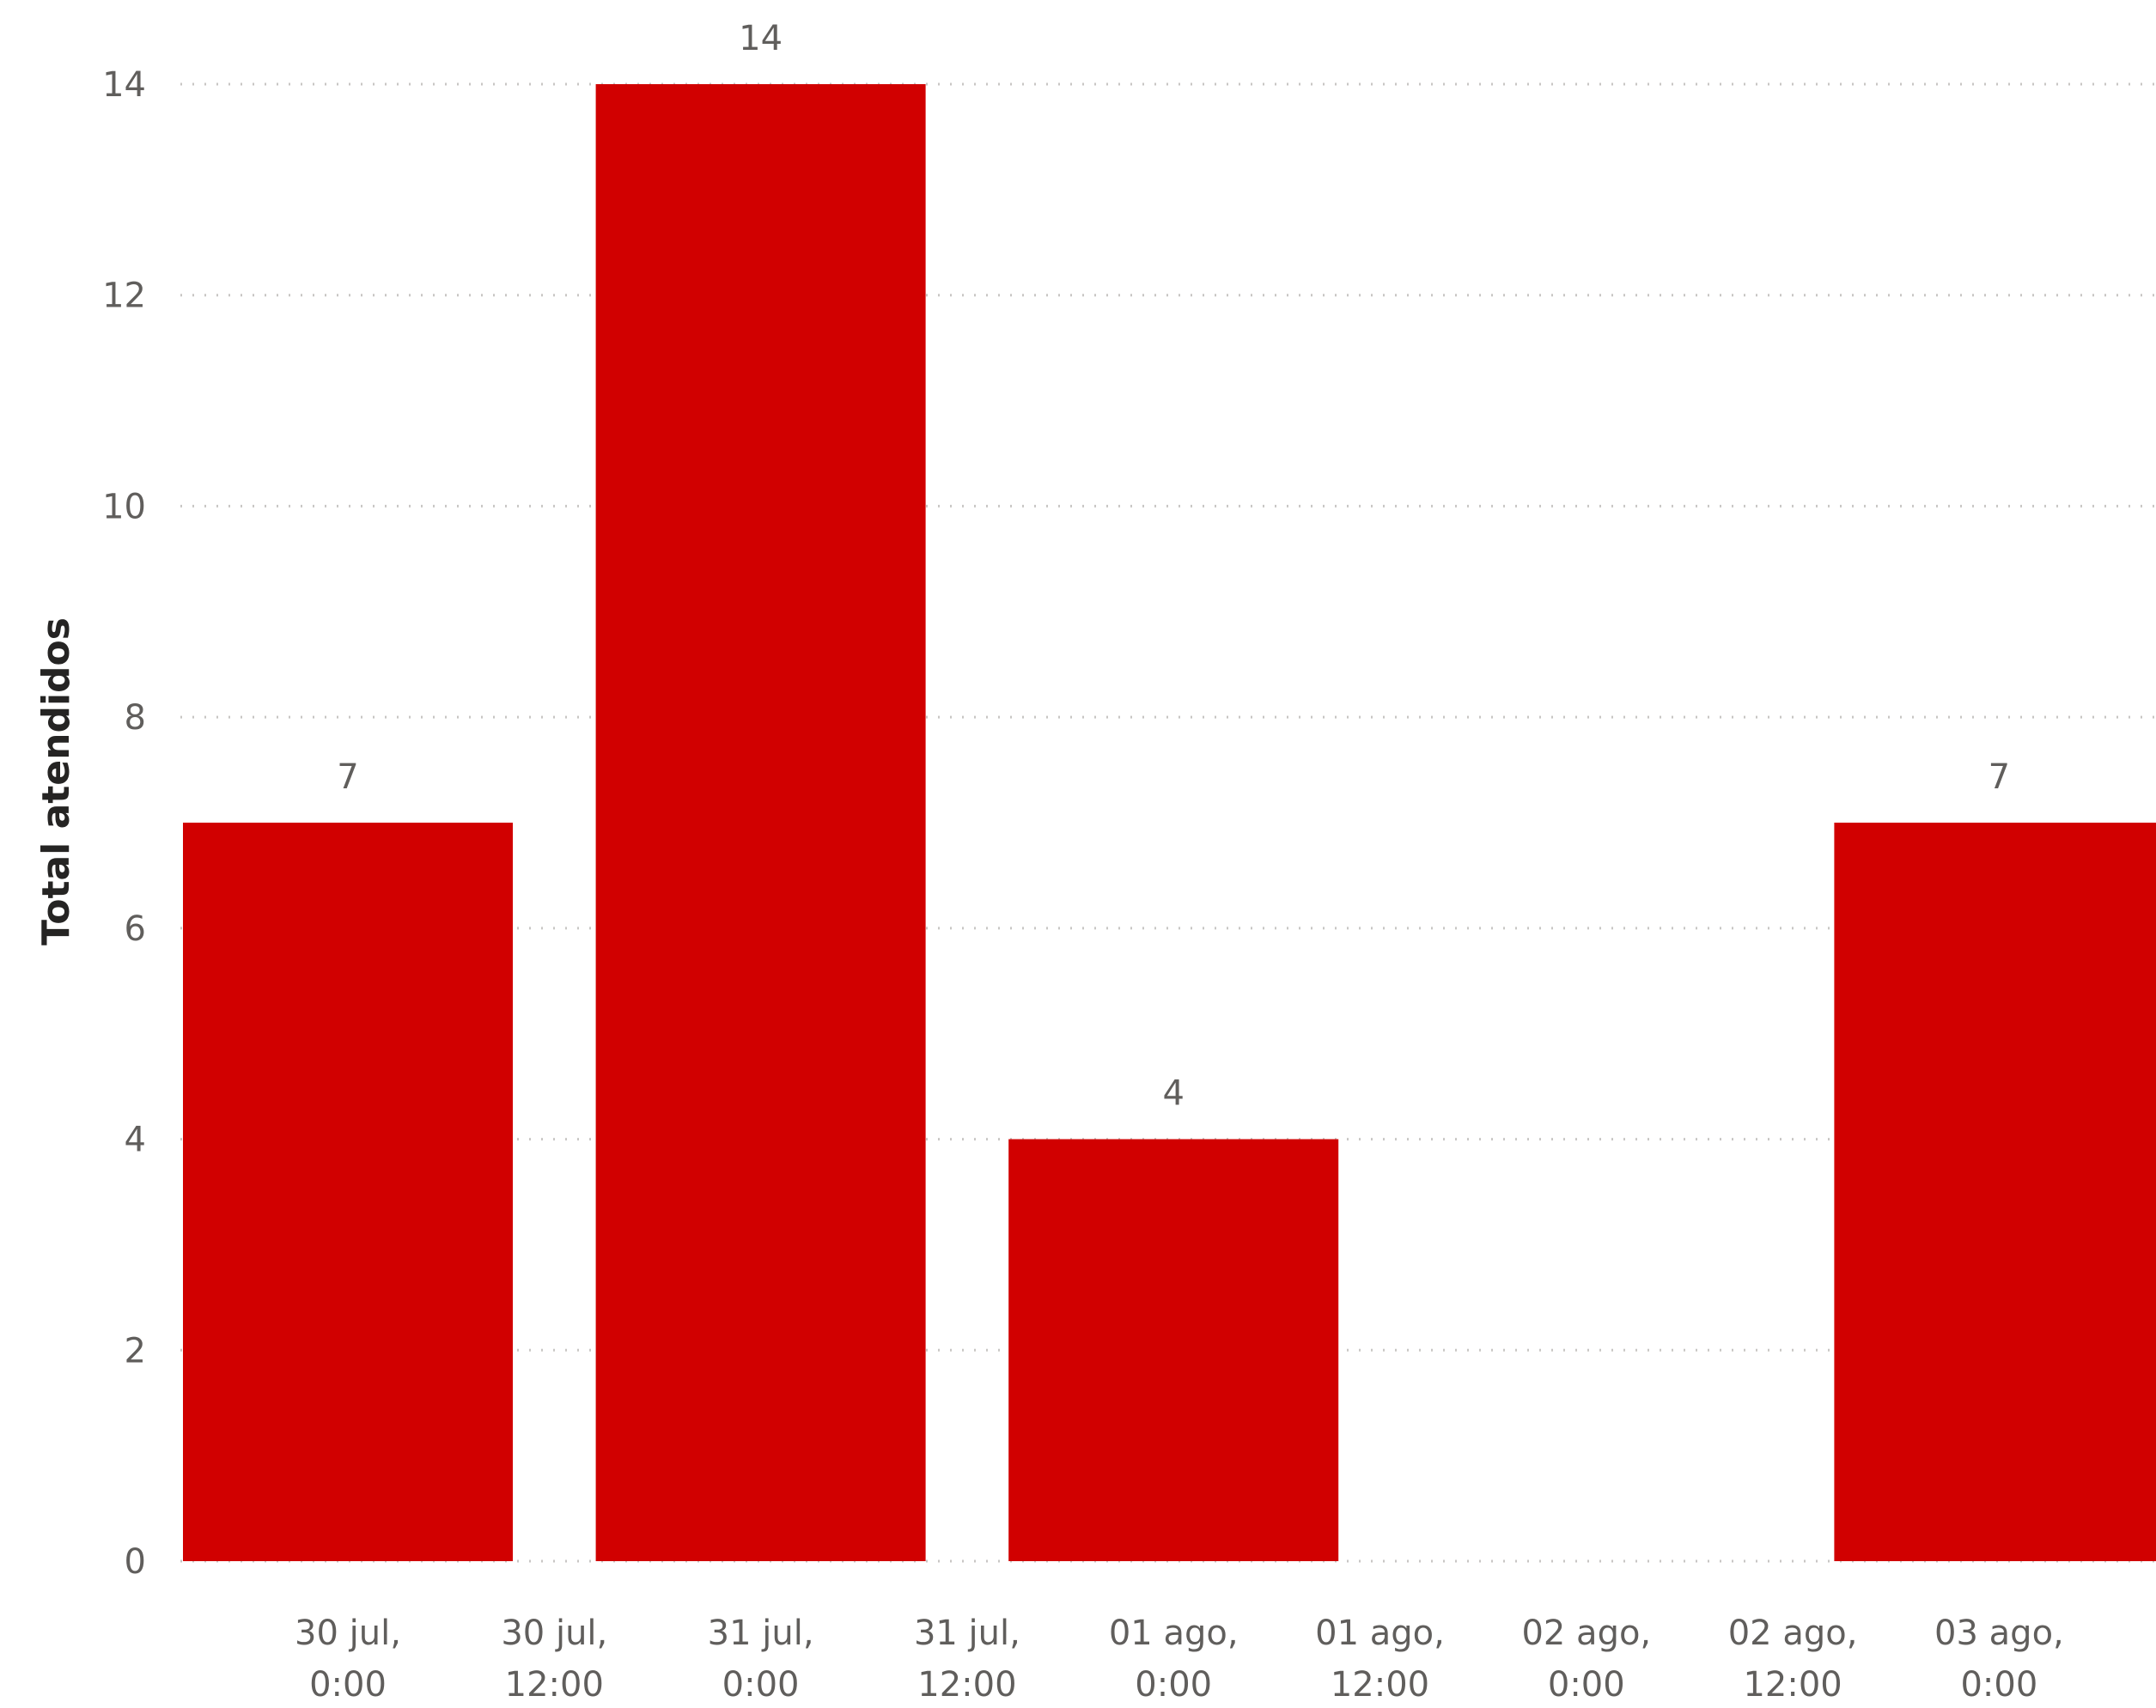  I want to click on data-label: 4, so click(1173, 1094).